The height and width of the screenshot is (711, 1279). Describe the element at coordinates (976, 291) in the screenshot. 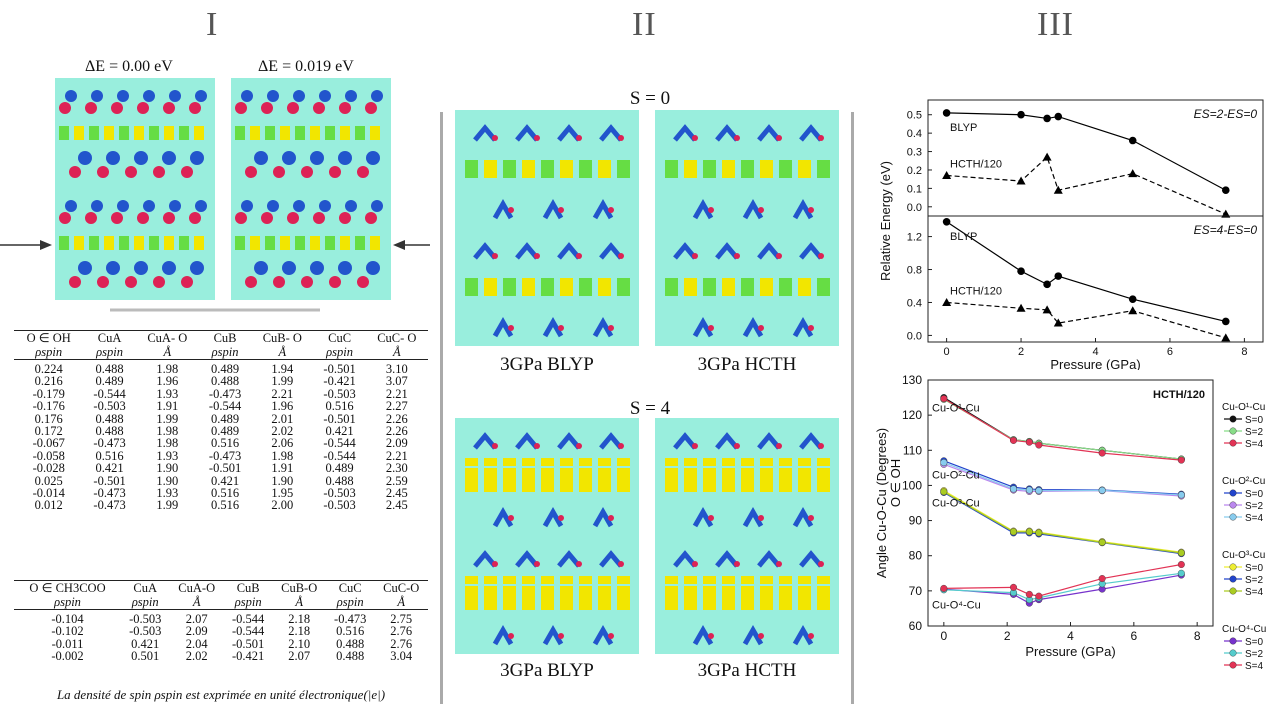

I see `series-label: HCTH/120` at that location.